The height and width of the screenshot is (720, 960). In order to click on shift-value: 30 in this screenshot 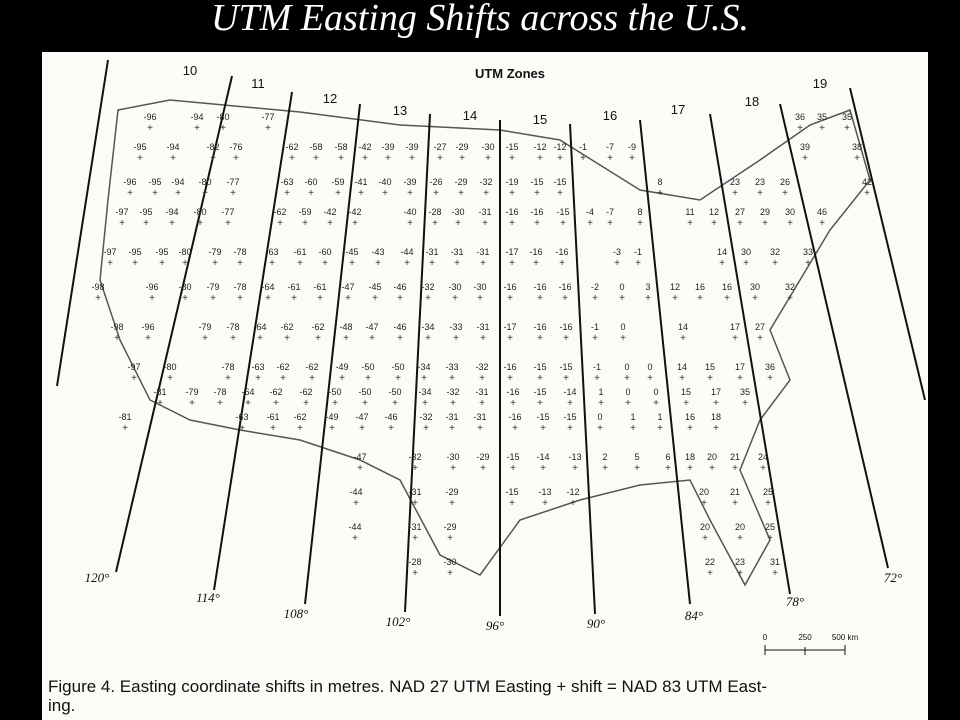, I will do `click(790, 212)`.